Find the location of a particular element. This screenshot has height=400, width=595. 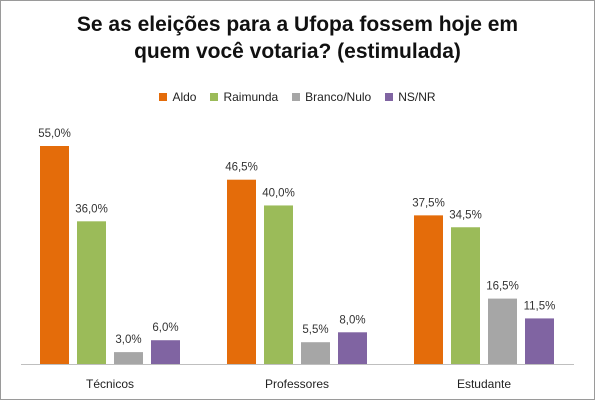

legend-item-branco-nulo: Branco/Nulo is located at coordinates (331, 97).